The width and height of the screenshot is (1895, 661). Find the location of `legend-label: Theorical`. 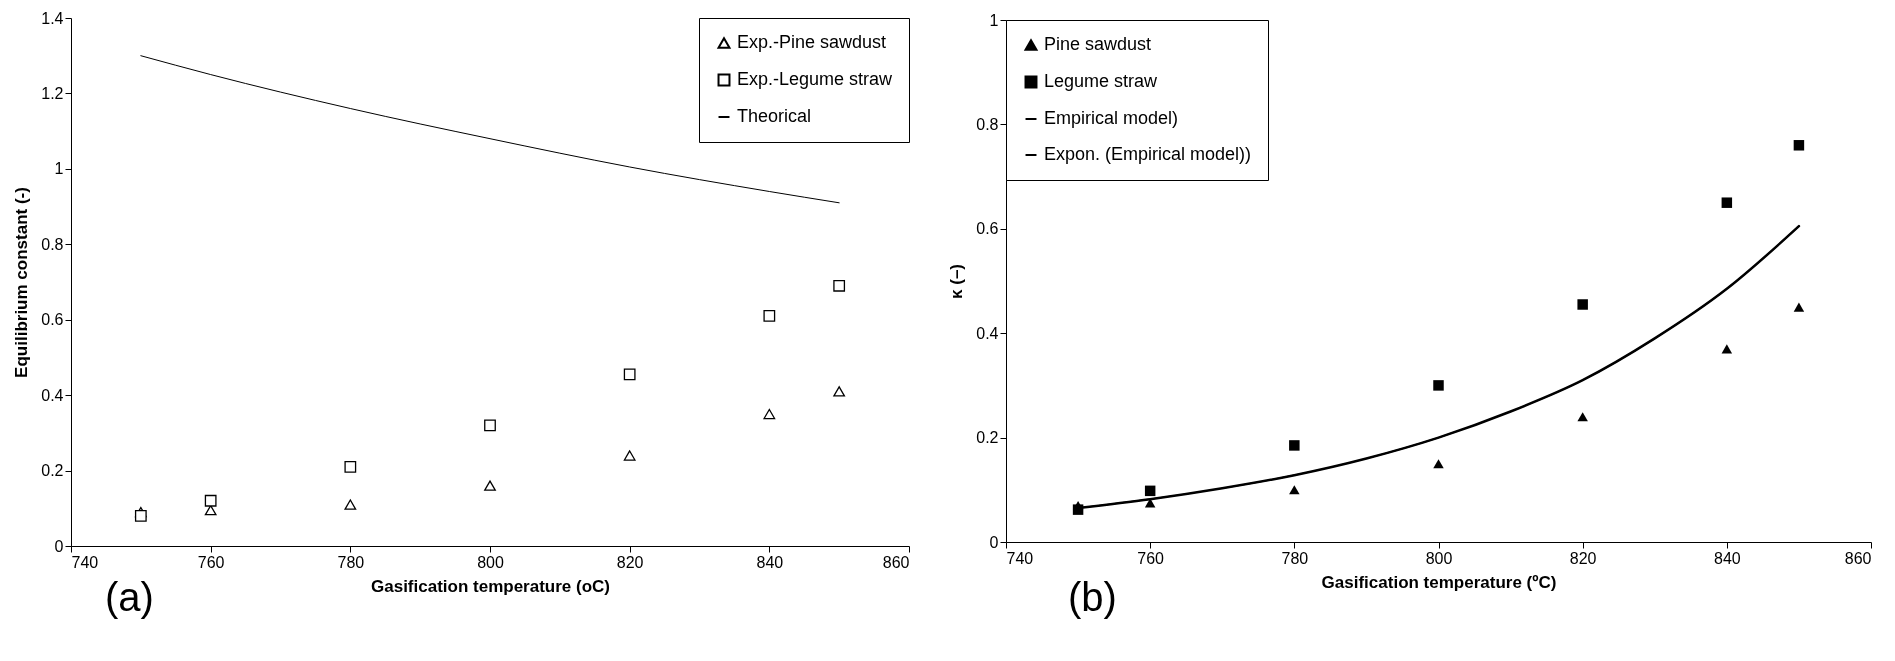

legend-label: Theorical is located at coordinates (774, 116).